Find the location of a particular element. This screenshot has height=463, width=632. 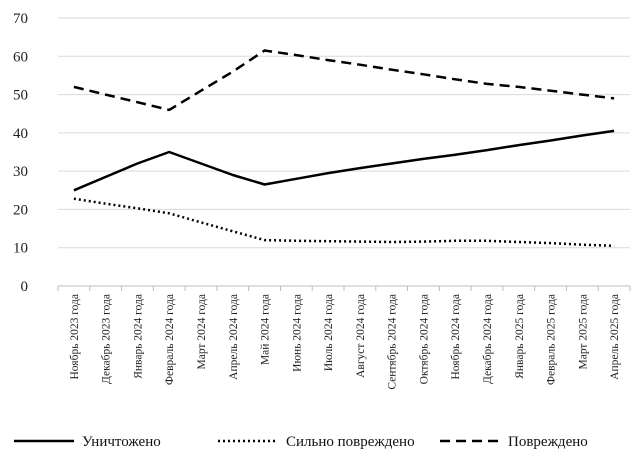

y-tick-label: 40 is located at coordinates (20, 134).